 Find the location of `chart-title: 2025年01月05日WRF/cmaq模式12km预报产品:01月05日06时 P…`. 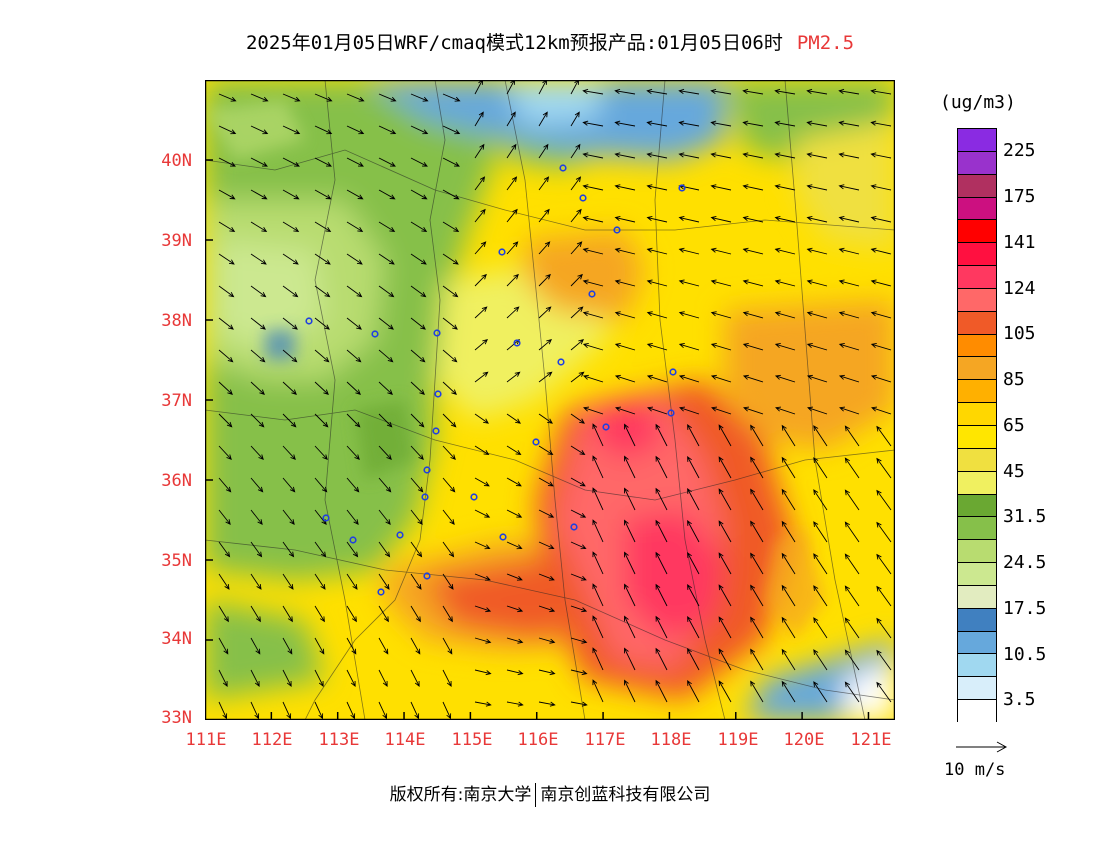

chart-title: 2025年01月05日WRF/cmaq模式12km预报产品:01月05日06时 P… is located at coordinates (550, 41).